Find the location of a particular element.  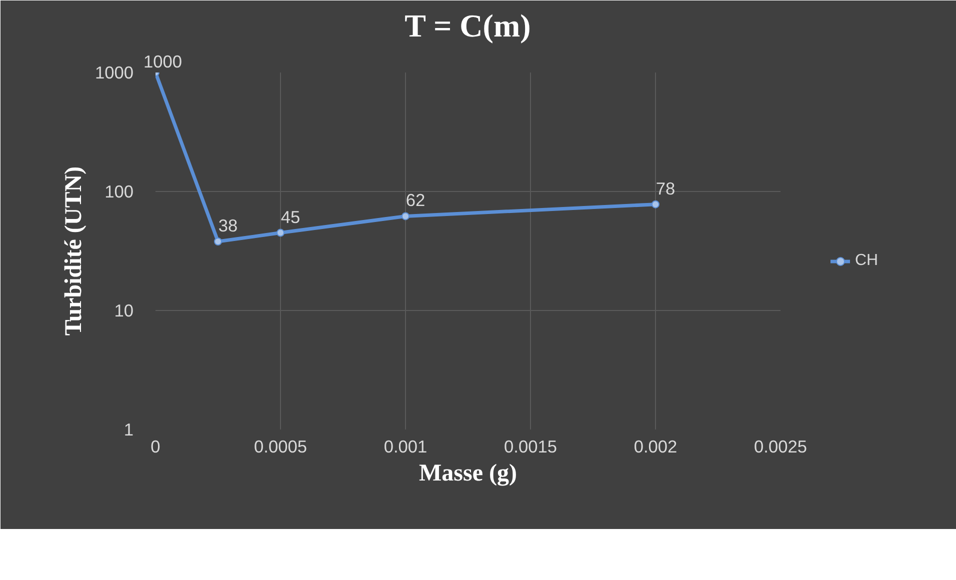

x-axis-title: Masse (g) is located at coordinates (468, 473).